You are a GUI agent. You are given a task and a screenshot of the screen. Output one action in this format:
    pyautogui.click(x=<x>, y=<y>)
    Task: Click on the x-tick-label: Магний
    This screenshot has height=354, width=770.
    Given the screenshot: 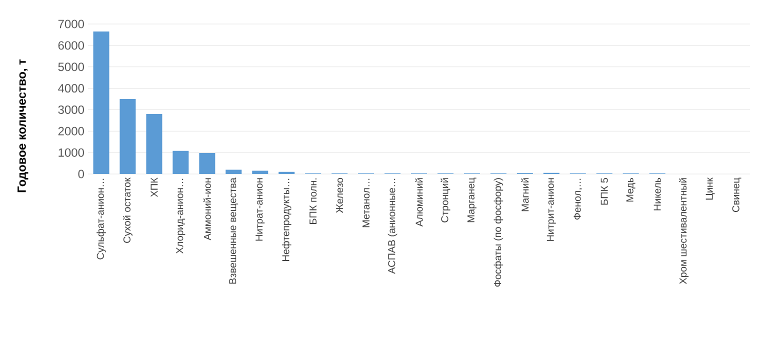 What is the action you would take?
    pyautogui.click(x=525, y=195)
    